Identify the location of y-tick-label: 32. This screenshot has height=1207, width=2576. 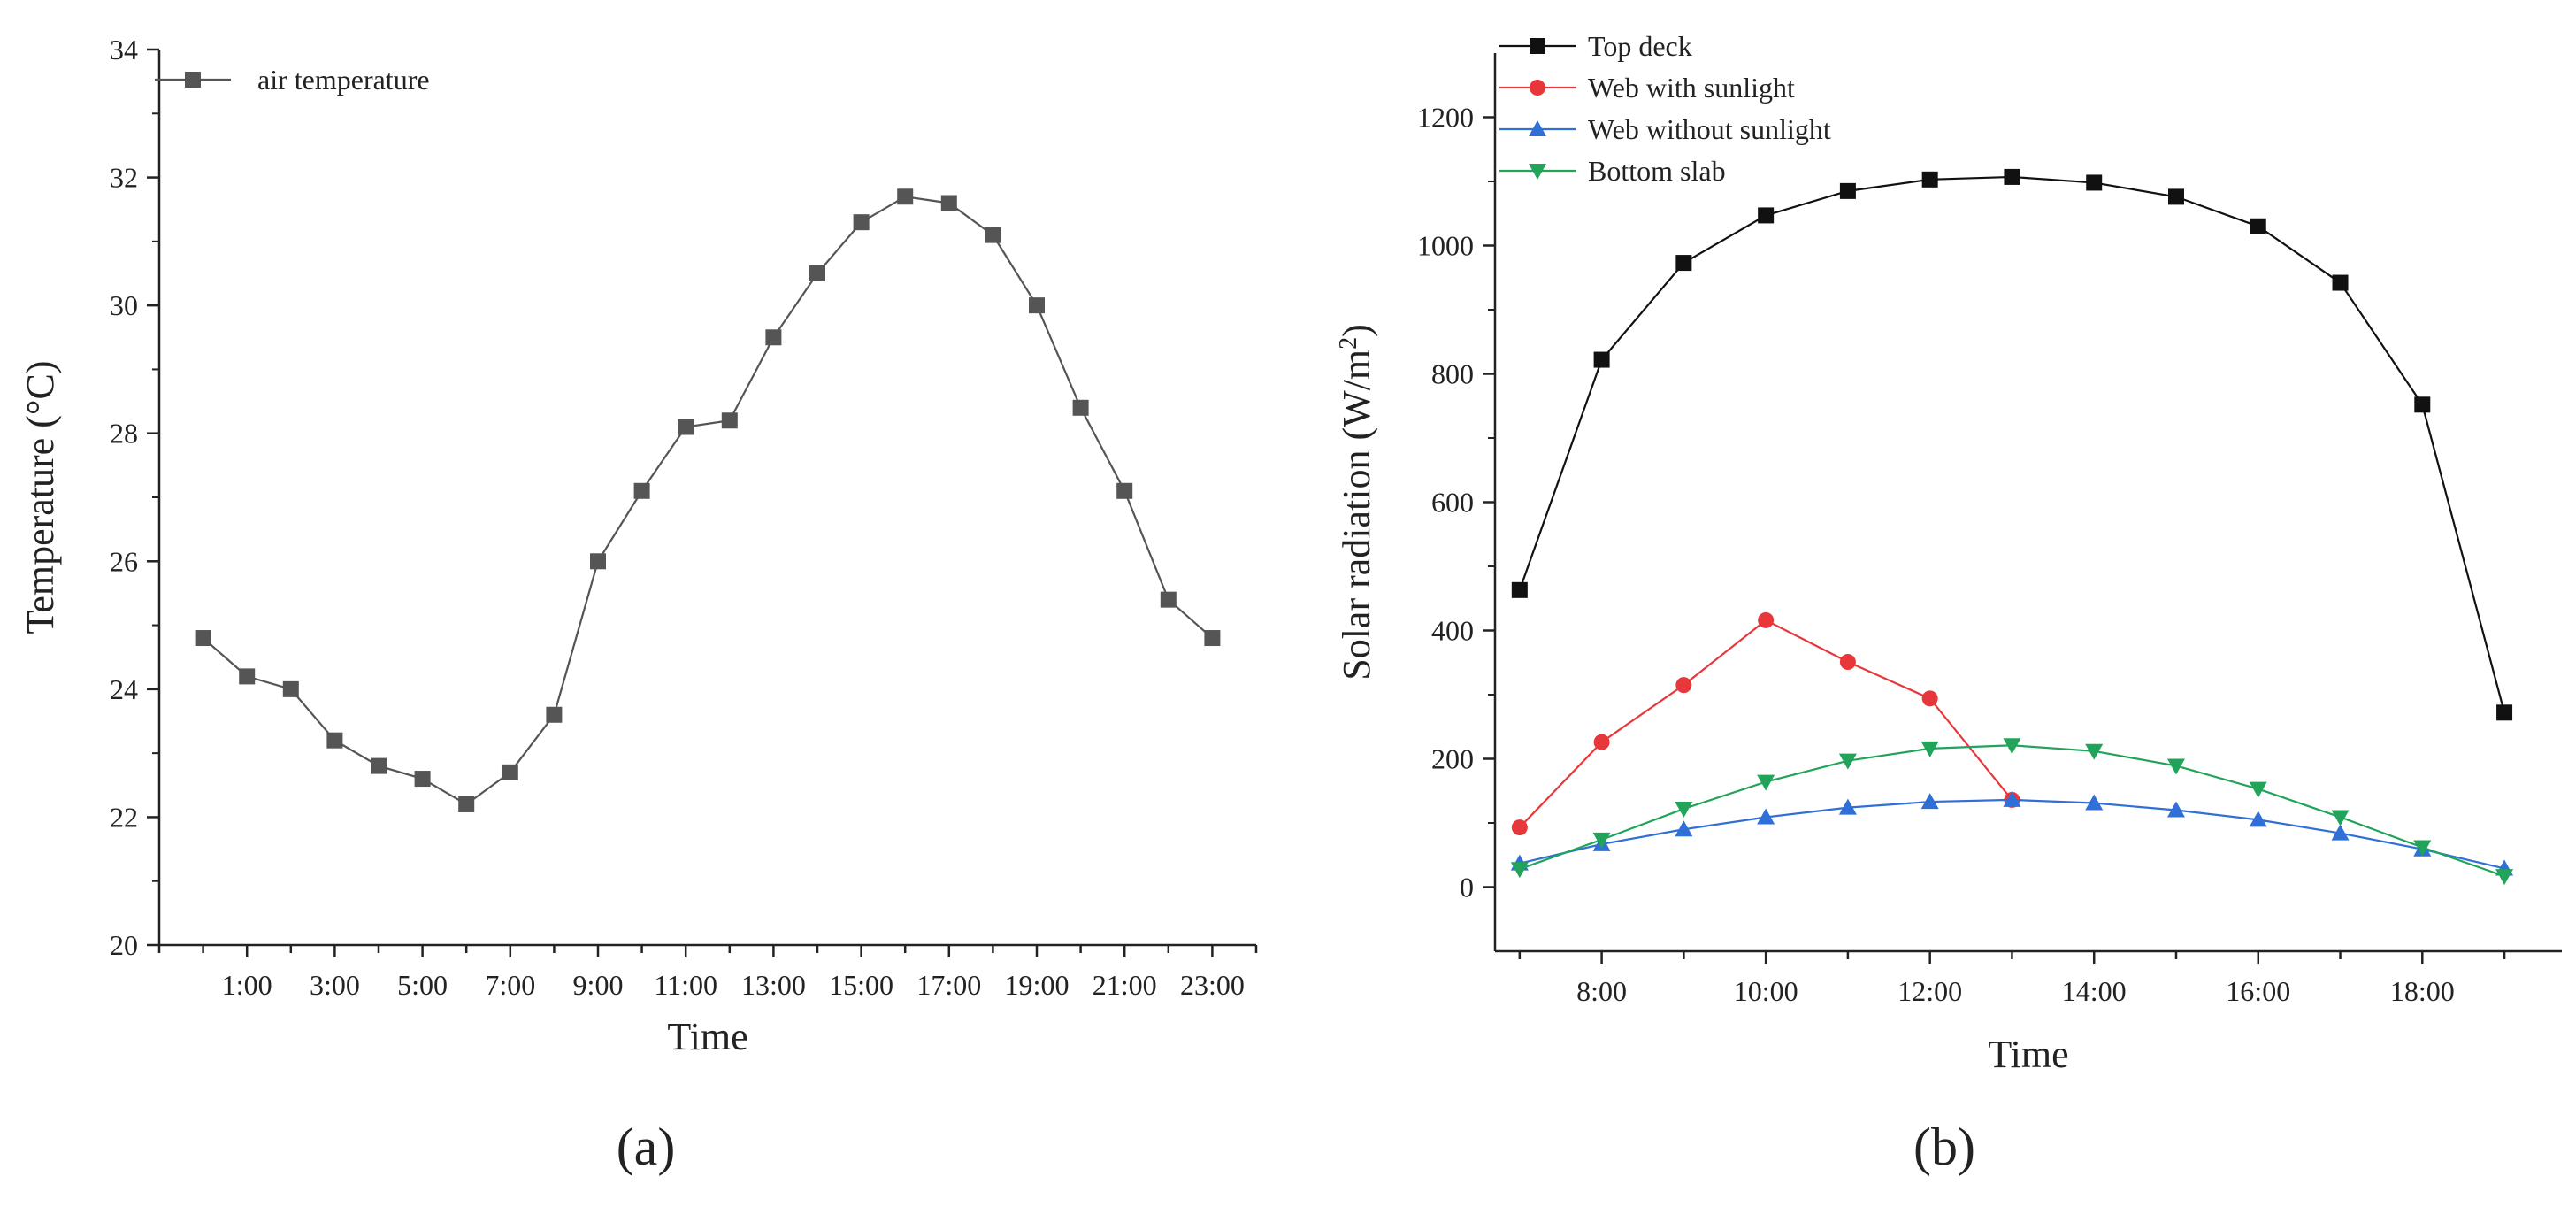
(124, 178).